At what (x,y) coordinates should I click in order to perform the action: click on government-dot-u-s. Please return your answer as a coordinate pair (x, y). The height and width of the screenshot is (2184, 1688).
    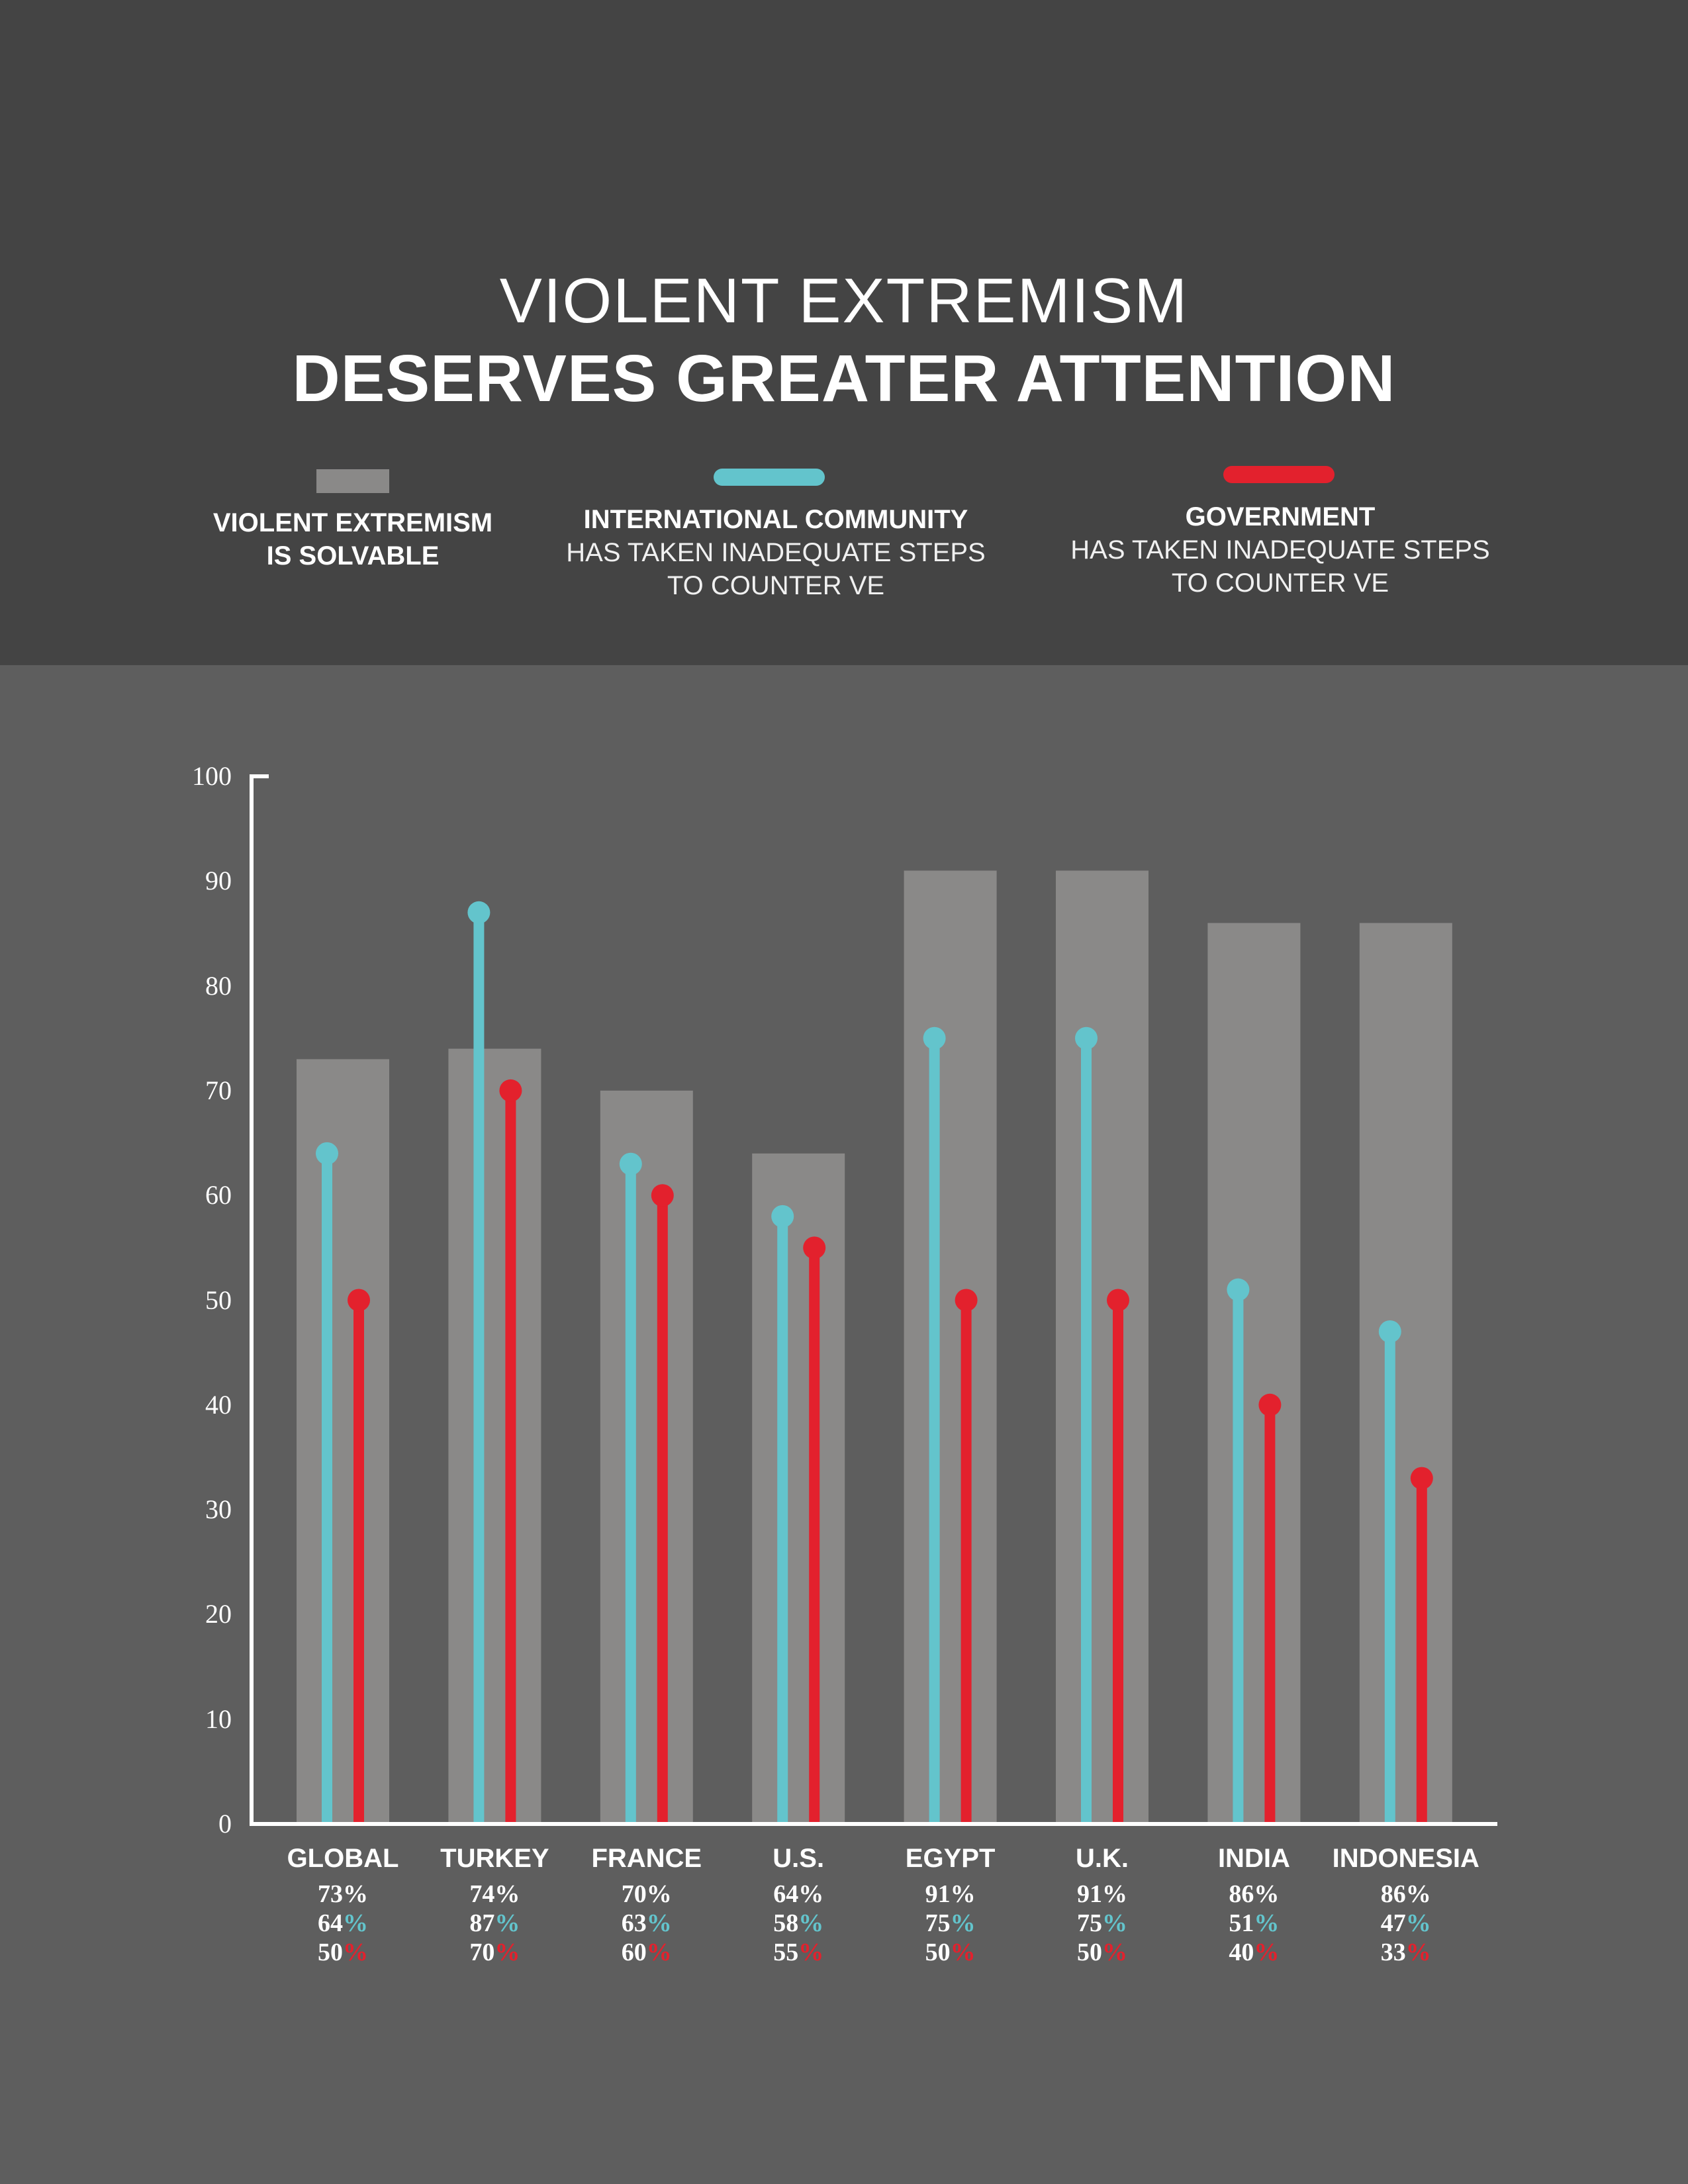
    Looking at the image, I should click on (814, 1247).